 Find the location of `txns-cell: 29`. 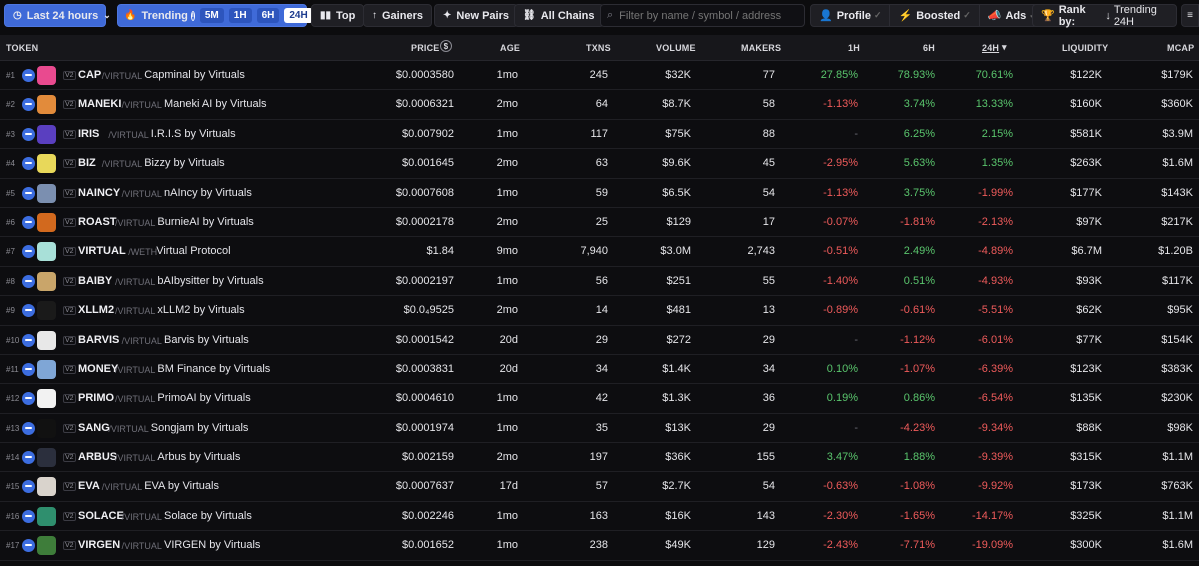

txns-cell: 29 is located at coordinates (601, 339).